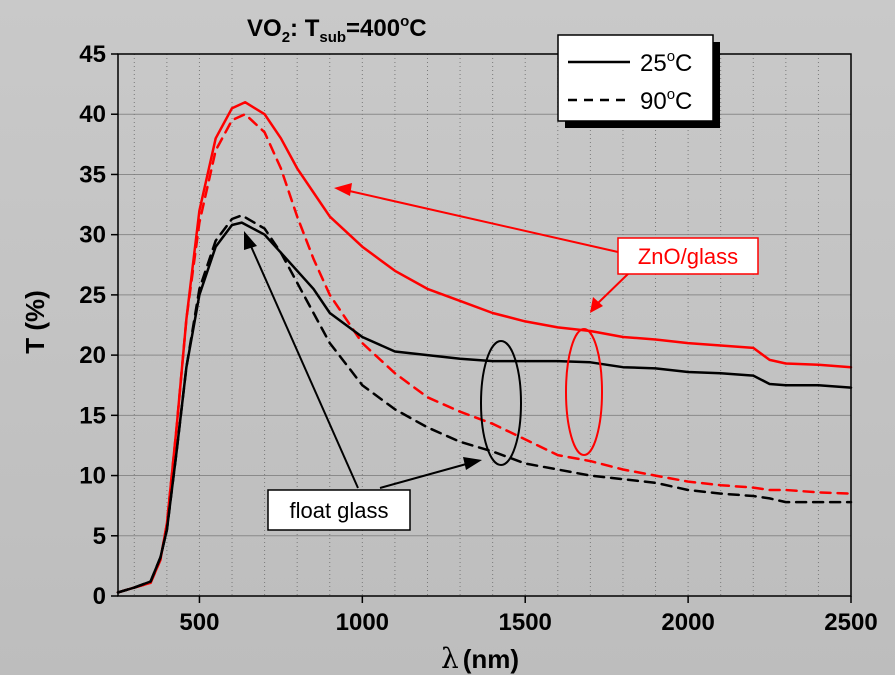 The height and width of the screenshot is (675, 895). I want to click on zno-label: ZnO/glass, so click(688, 256).